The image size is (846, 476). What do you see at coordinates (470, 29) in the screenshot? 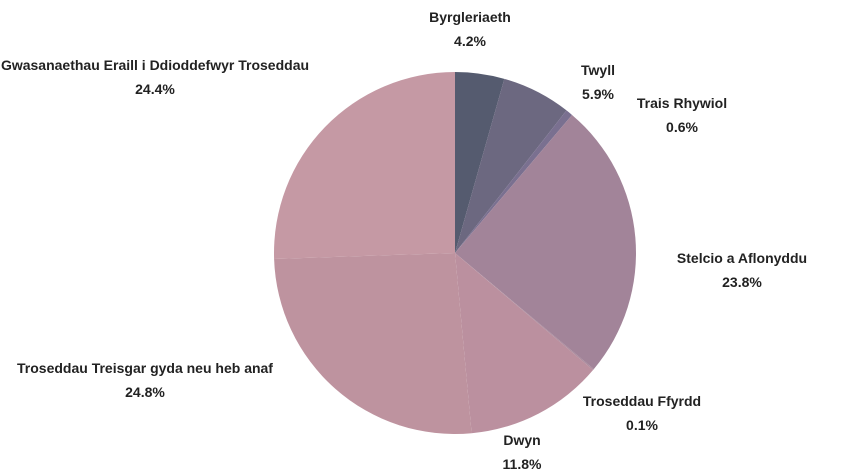
I see `slice-label: Byrgleriaeth 4.2%` at bounding box center [470, 29].